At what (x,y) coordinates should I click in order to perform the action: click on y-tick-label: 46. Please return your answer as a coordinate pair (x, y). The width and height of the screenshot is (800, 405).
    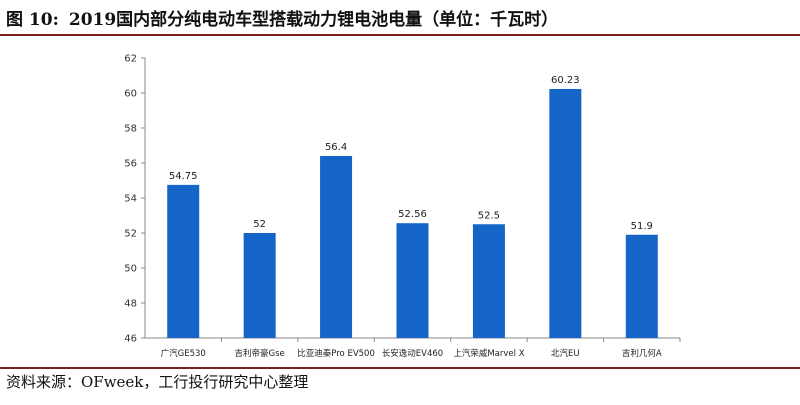
    Looking at the image, I should click on (130, 339).